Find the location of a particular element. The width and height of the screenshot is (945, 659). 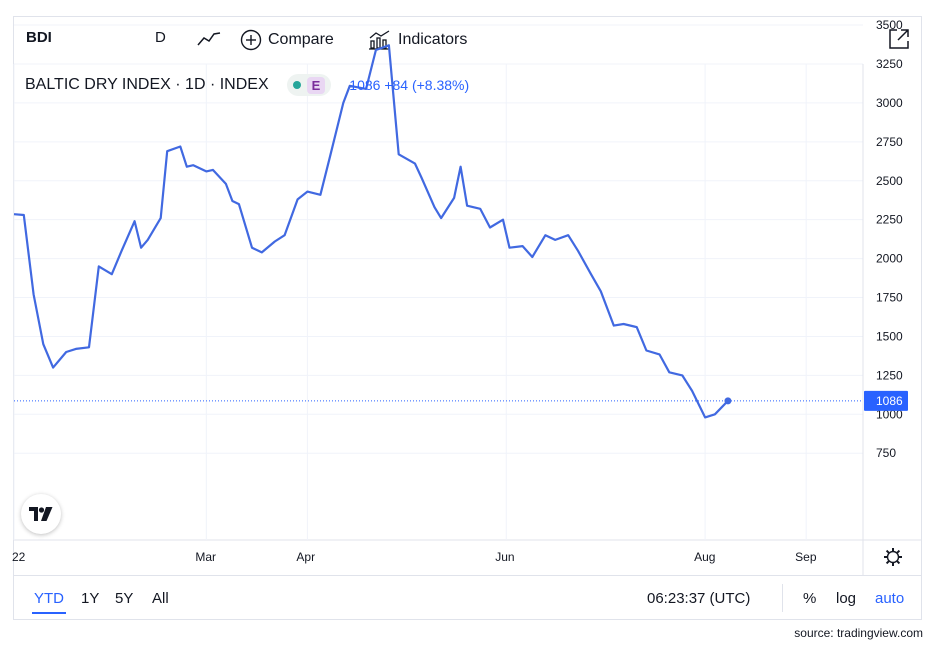

range-5y: 5Y is located at coordinates (124, 598).